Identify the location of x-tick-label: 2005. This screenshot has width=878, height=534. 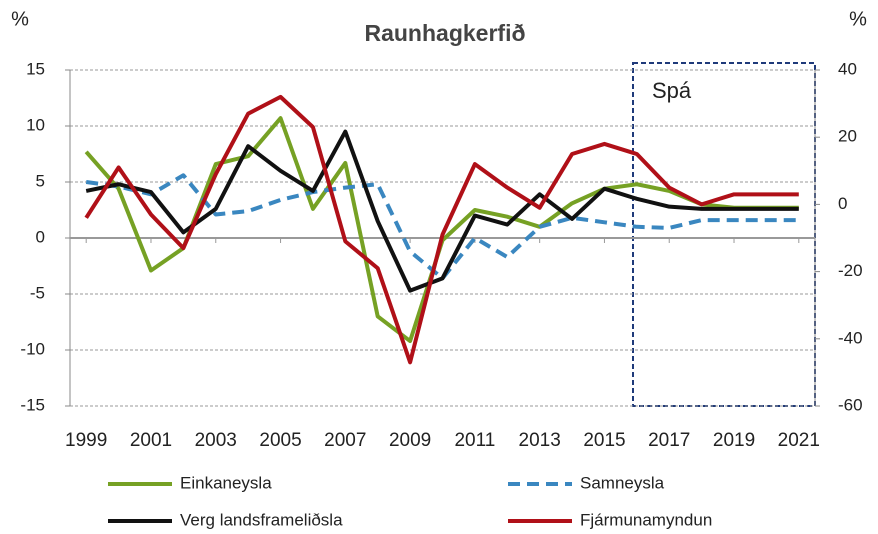
(280, 440).